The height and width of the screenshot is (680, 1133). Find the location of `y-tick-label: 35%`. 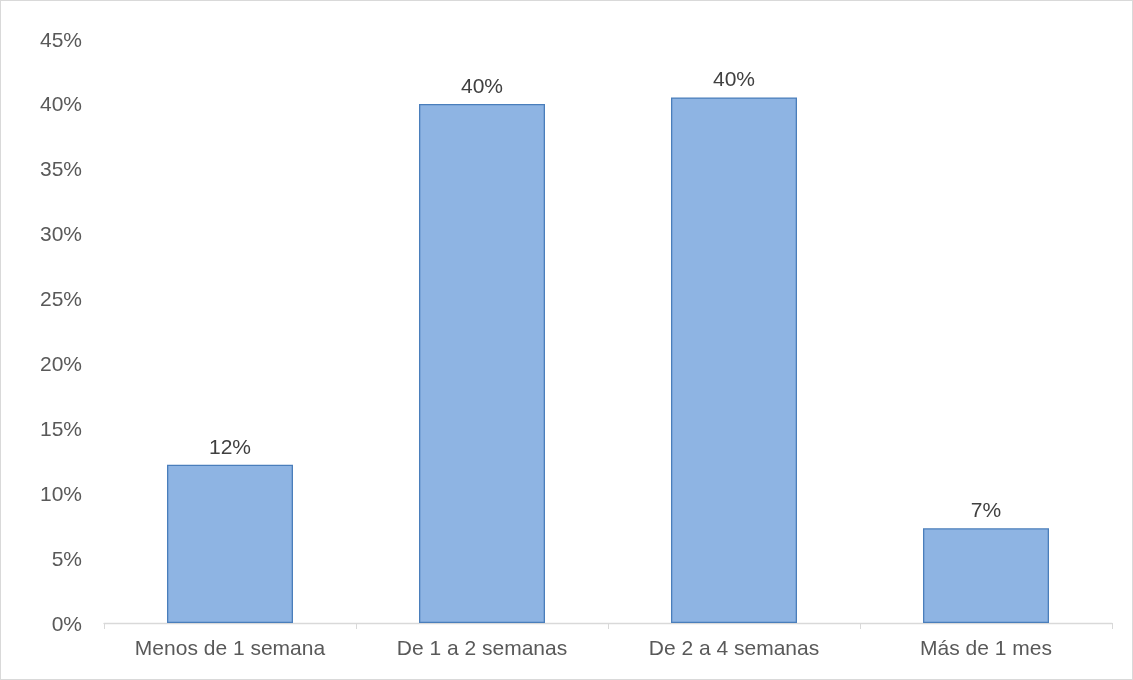

y-tick-label: 35% is located at coordinates (60, 169).